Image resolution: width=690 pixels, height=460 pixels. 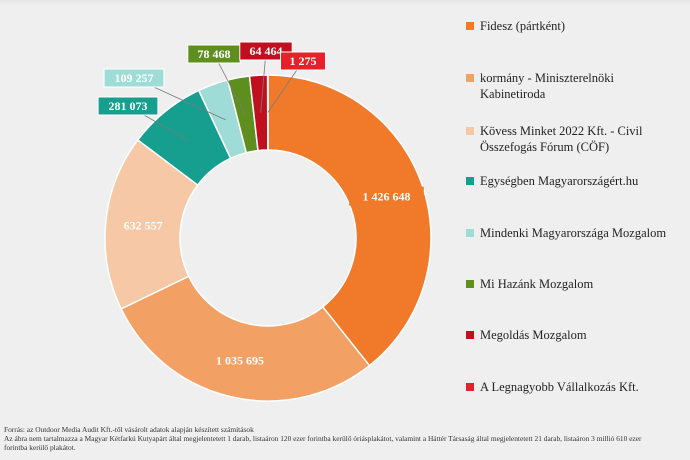 I want to click on leader-line-megoldas-mozgalom, so click(x=263, y=81).